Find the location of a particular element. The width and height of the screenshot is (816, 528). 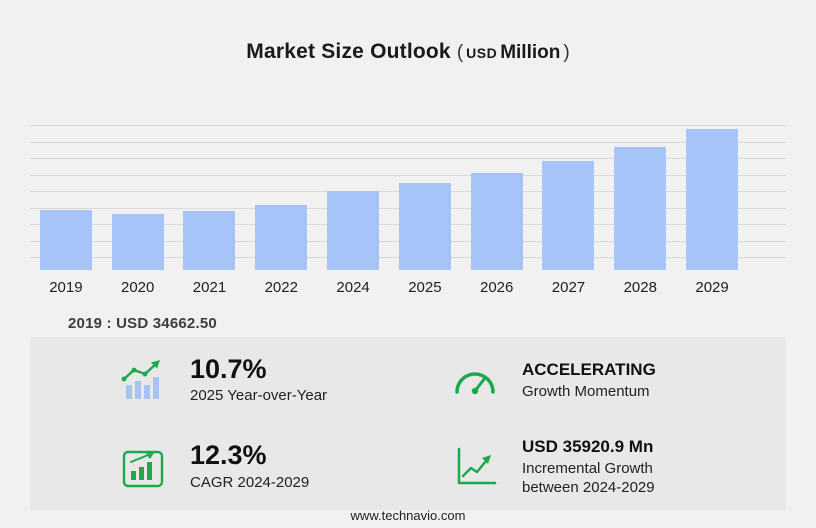

x-axis-label: 2026 is located at coordinates (496, 287).